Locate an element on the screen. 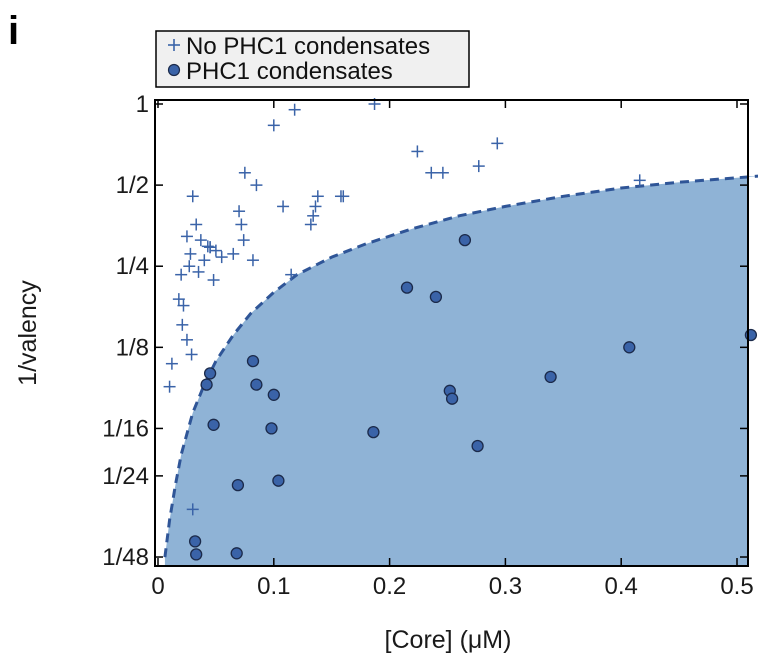  y-tick-label: 1/4 is located at coordinates (132, 266).